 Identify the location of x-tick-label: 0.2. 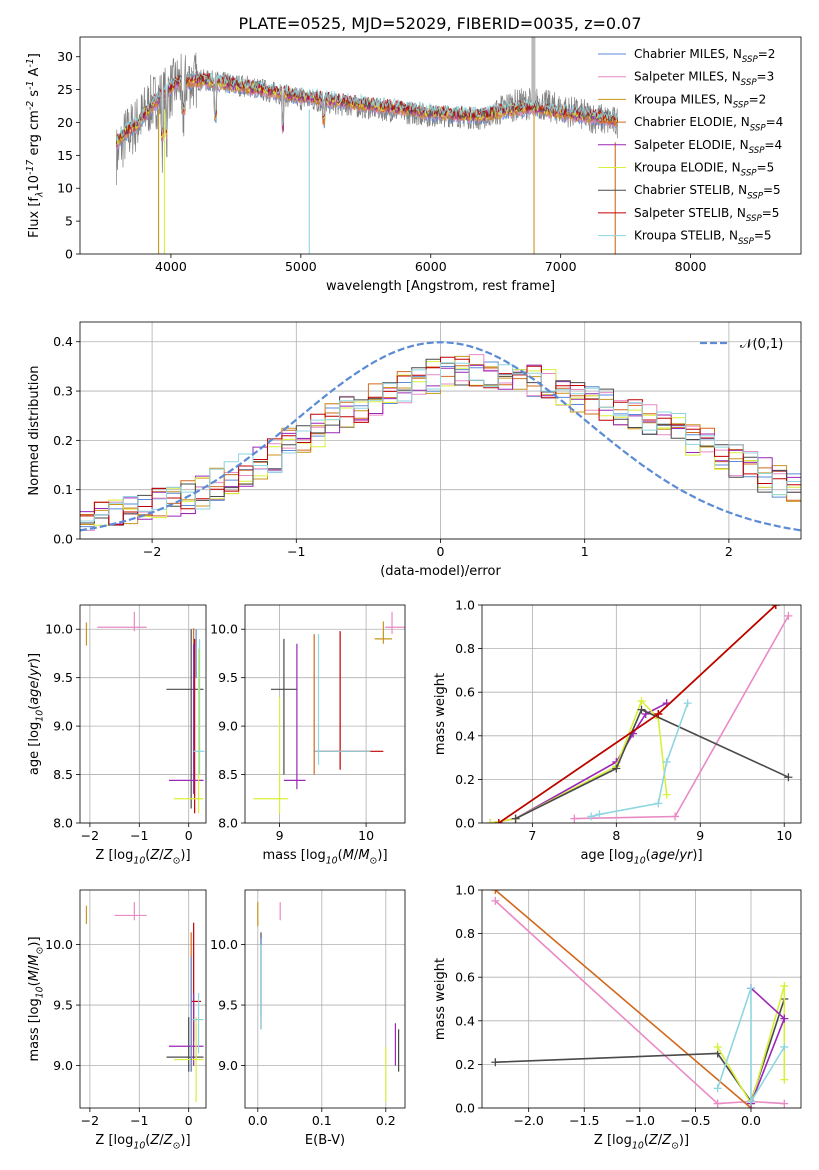
(386, 1120).